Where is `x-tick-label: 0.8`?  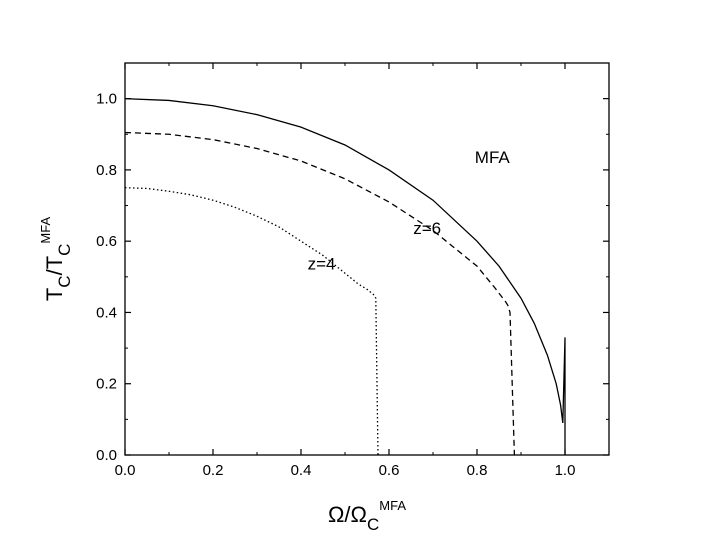 x-tick-label: 0.8 is located at coordinates (477, 470).